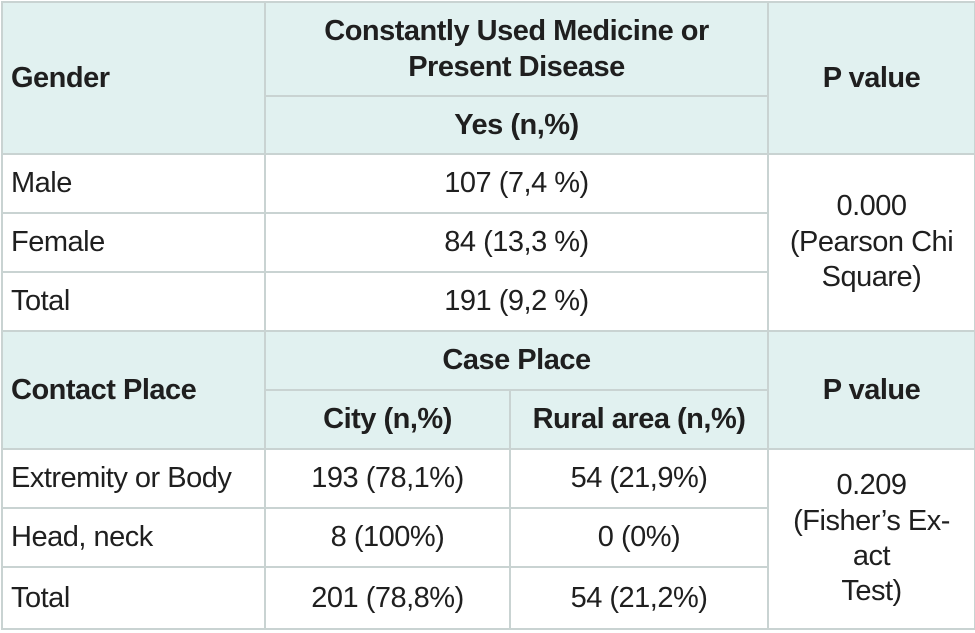 This screenshot has height=633, width=975. I want to click on row-label: Extremity or Body, so click(133, 478).